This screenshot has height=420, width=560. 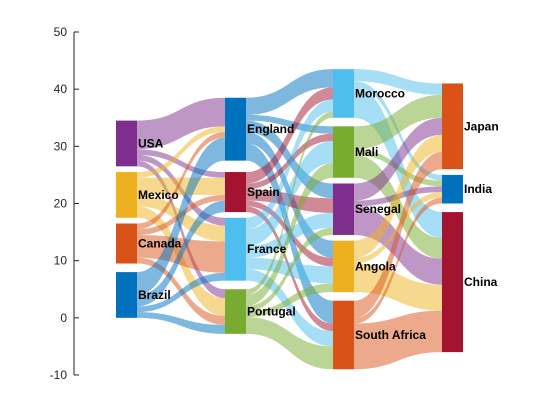 What do you see at coordinates (398, 82) in the screenshot?
I see `flow-link-morocco-japan` at bounding box center [398, 82].